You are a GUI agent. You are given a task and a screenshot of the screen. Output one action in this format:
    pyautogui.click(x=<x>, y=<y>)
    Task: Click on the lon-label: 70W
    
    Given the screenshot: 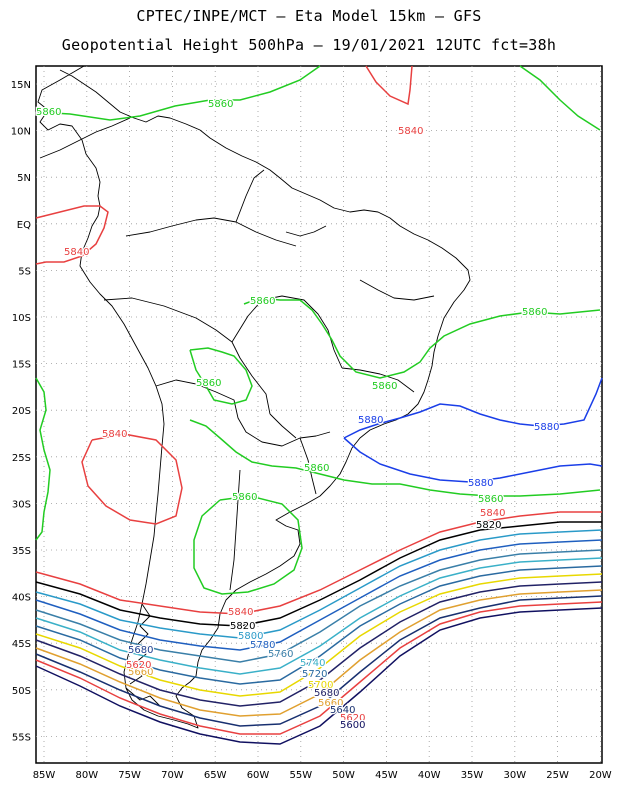 What is the action you would take?
    pyautogui.click(x=172, y=775)
    